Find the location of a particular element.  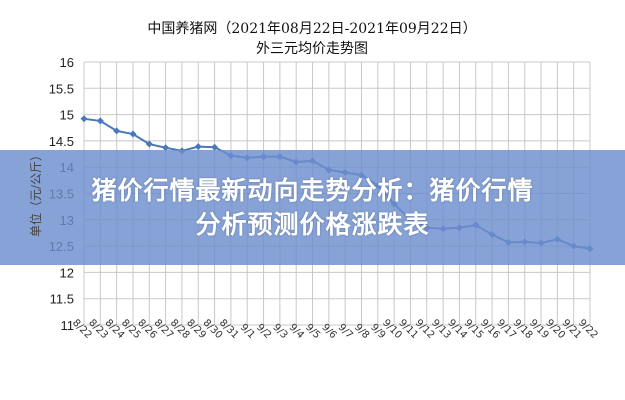

y-tick-label: 11 is located at coordinates (68, 325).